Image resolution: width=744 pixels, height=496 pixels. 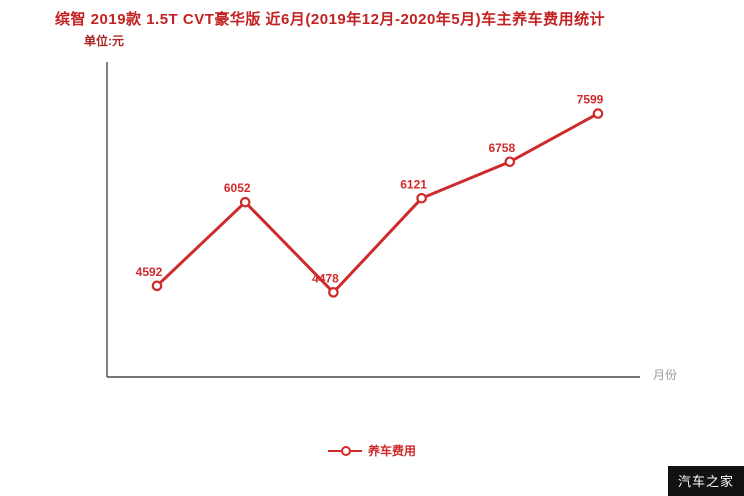 I want to click on legend-line-marker-icon, so click(x=344, y=450).